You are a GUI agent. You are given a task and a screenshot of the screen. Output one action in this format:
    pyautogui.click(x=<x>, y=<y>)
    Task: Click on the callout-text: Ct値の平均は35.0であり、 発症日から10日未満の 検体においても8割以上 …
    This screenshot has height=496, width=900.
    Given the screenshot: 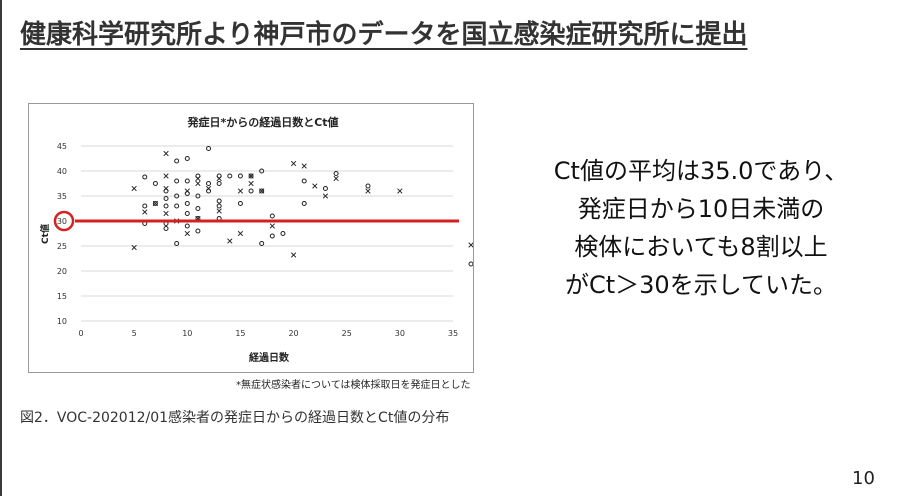 What is the action you would take?
    pyautogui.click(x=701, y=228)
    